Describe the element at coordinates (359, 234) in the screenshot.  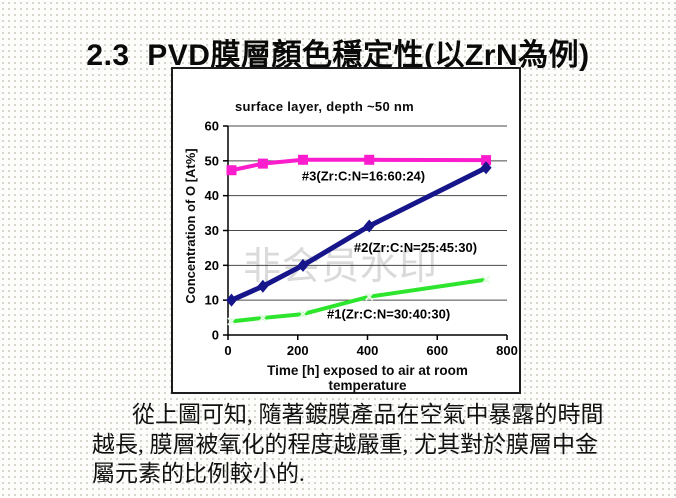
I see `series-line` at that location.